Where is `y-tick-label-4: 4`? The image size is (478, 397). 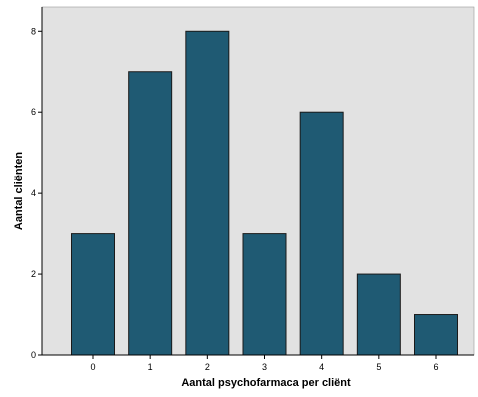 y-tick-label-4: 4 is located at coordinates (33, 193).